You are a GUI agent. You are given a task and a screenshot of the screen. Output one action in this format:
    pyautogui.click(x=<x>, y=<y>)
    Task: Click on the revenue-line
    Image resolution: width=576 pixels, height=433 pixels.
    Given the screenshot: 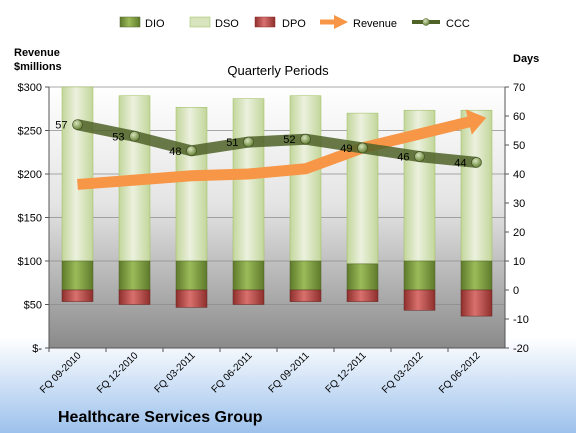 What is the action you would take?
    pyautogui.click(x=274, y=153)
    